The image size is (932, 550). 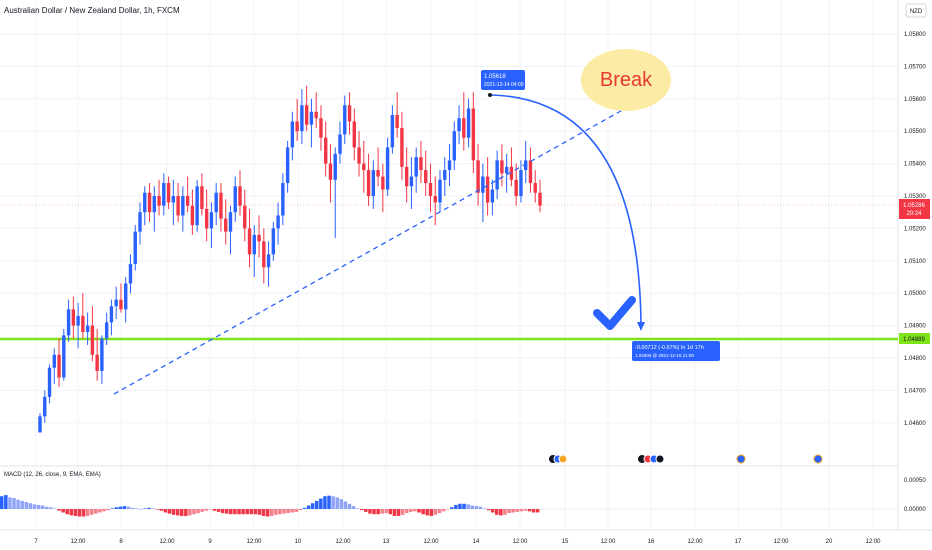 I want to click on macd-histogram, so click(x=270, y=506).